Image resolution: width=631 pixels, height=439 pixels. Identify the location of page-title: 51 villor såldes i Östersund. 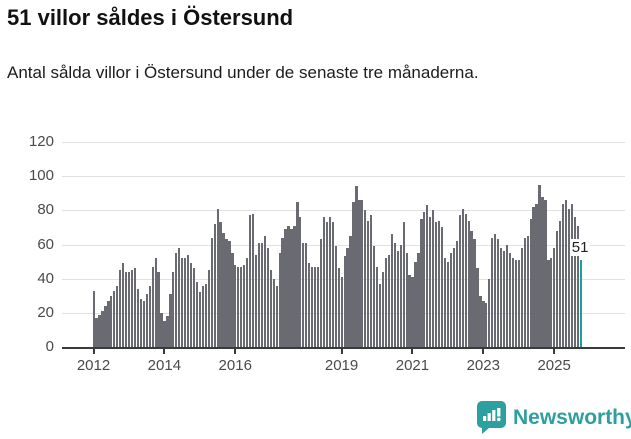
(150, 17).